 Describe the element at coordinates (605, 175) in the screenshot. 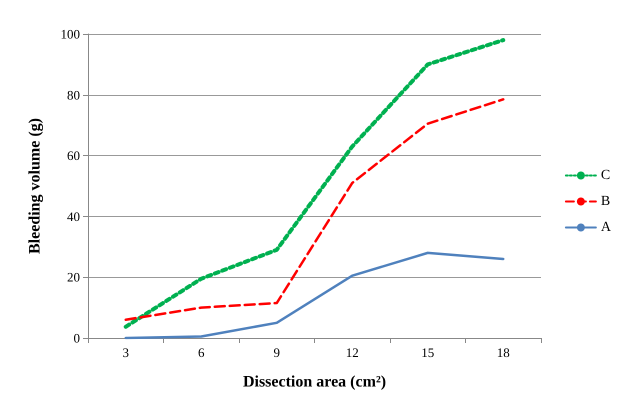

I see `legend-label: C` at that location.